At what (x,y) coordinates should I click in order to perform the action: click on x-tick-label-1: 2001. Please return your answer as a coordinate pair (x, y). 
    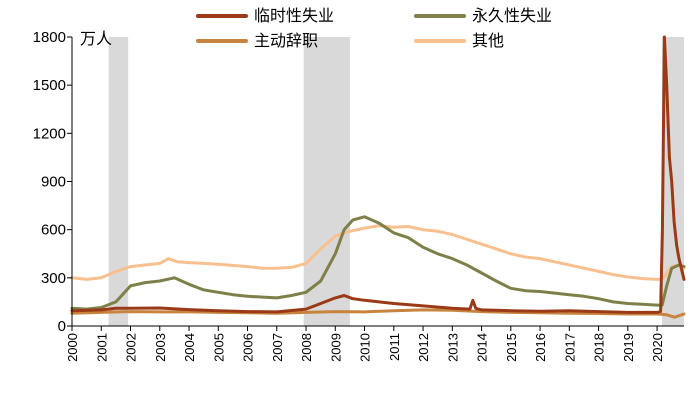
    Looking at the image, I should click on (101, 347).